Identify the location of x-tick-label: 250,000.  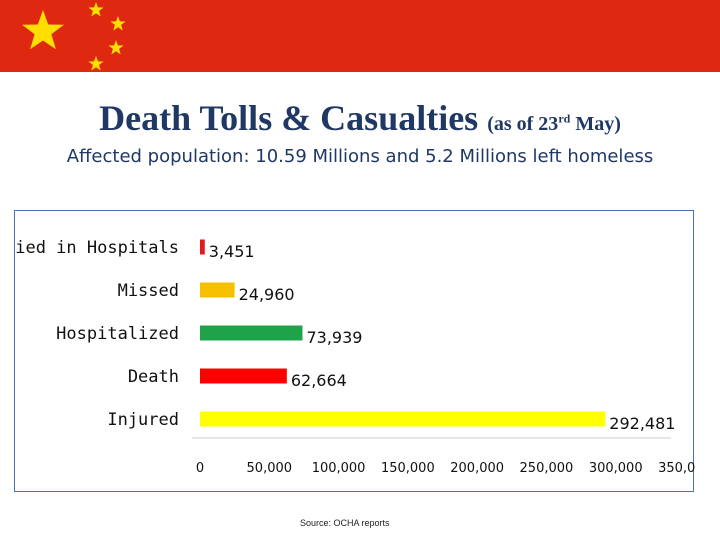
(547, 468).